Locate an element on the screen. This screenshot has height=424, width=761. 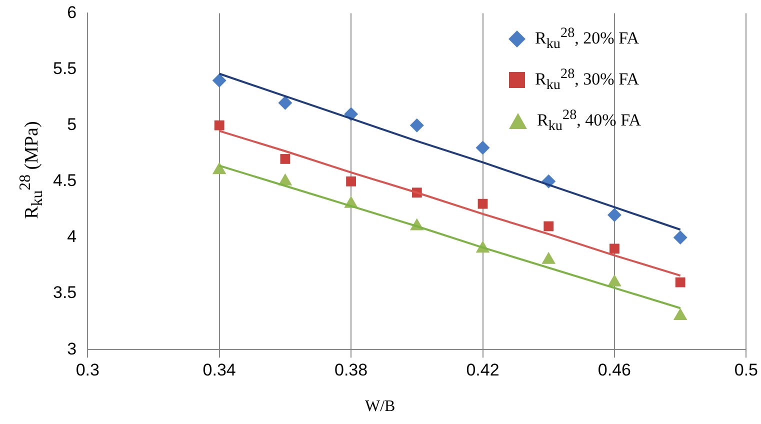
x-tick-label: 0.46 is located at coordinates (615, 370).